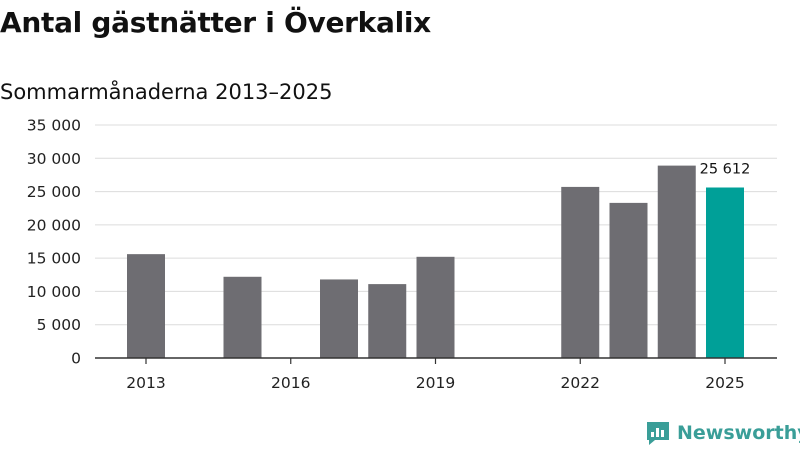  What do you see at coordinates (54, 292) in the screenshot?
I see `y-tick-label: 10 000` at bounding box center [54, 292].